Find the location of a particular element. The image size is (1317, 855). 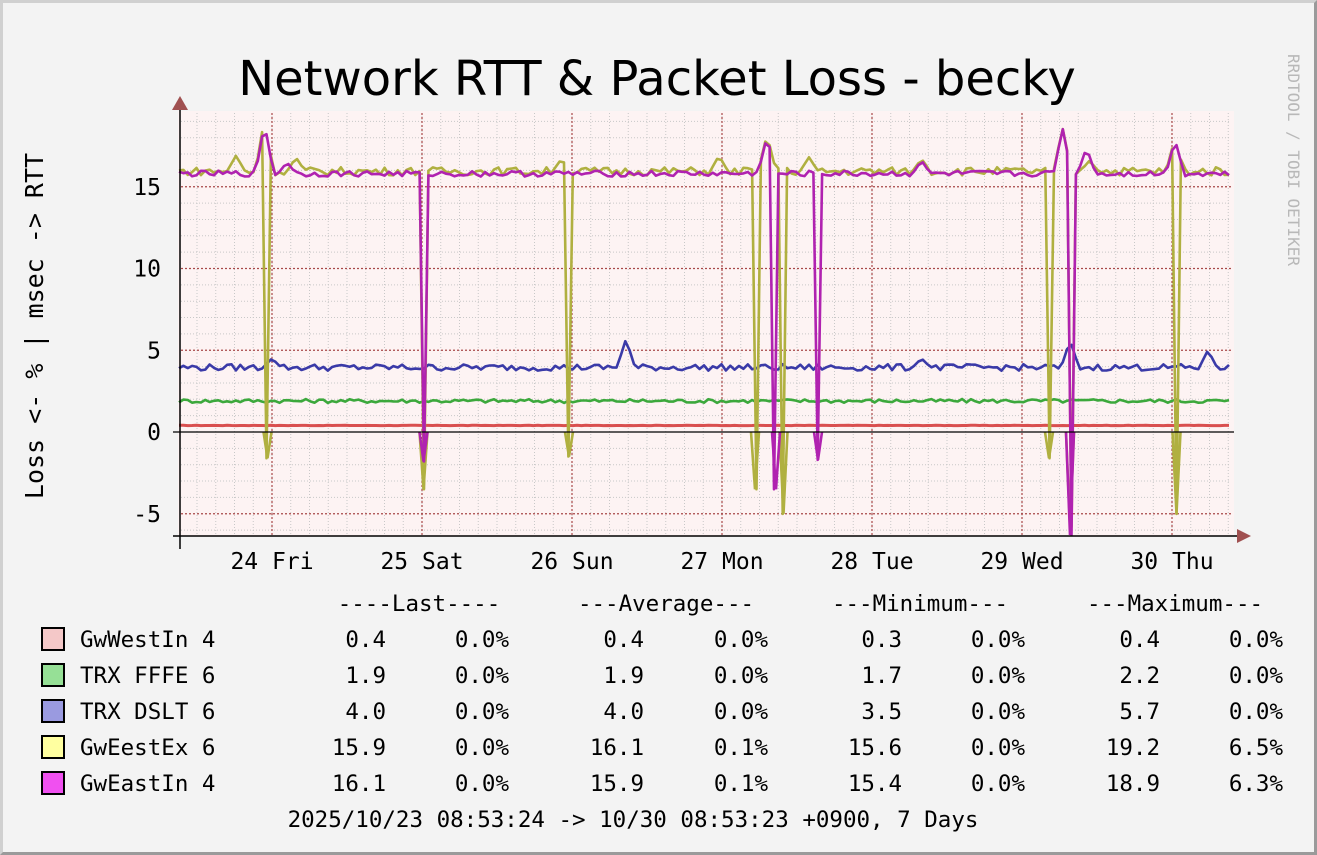

legend-value: 5.7 is located at coordinates (1139, 712).